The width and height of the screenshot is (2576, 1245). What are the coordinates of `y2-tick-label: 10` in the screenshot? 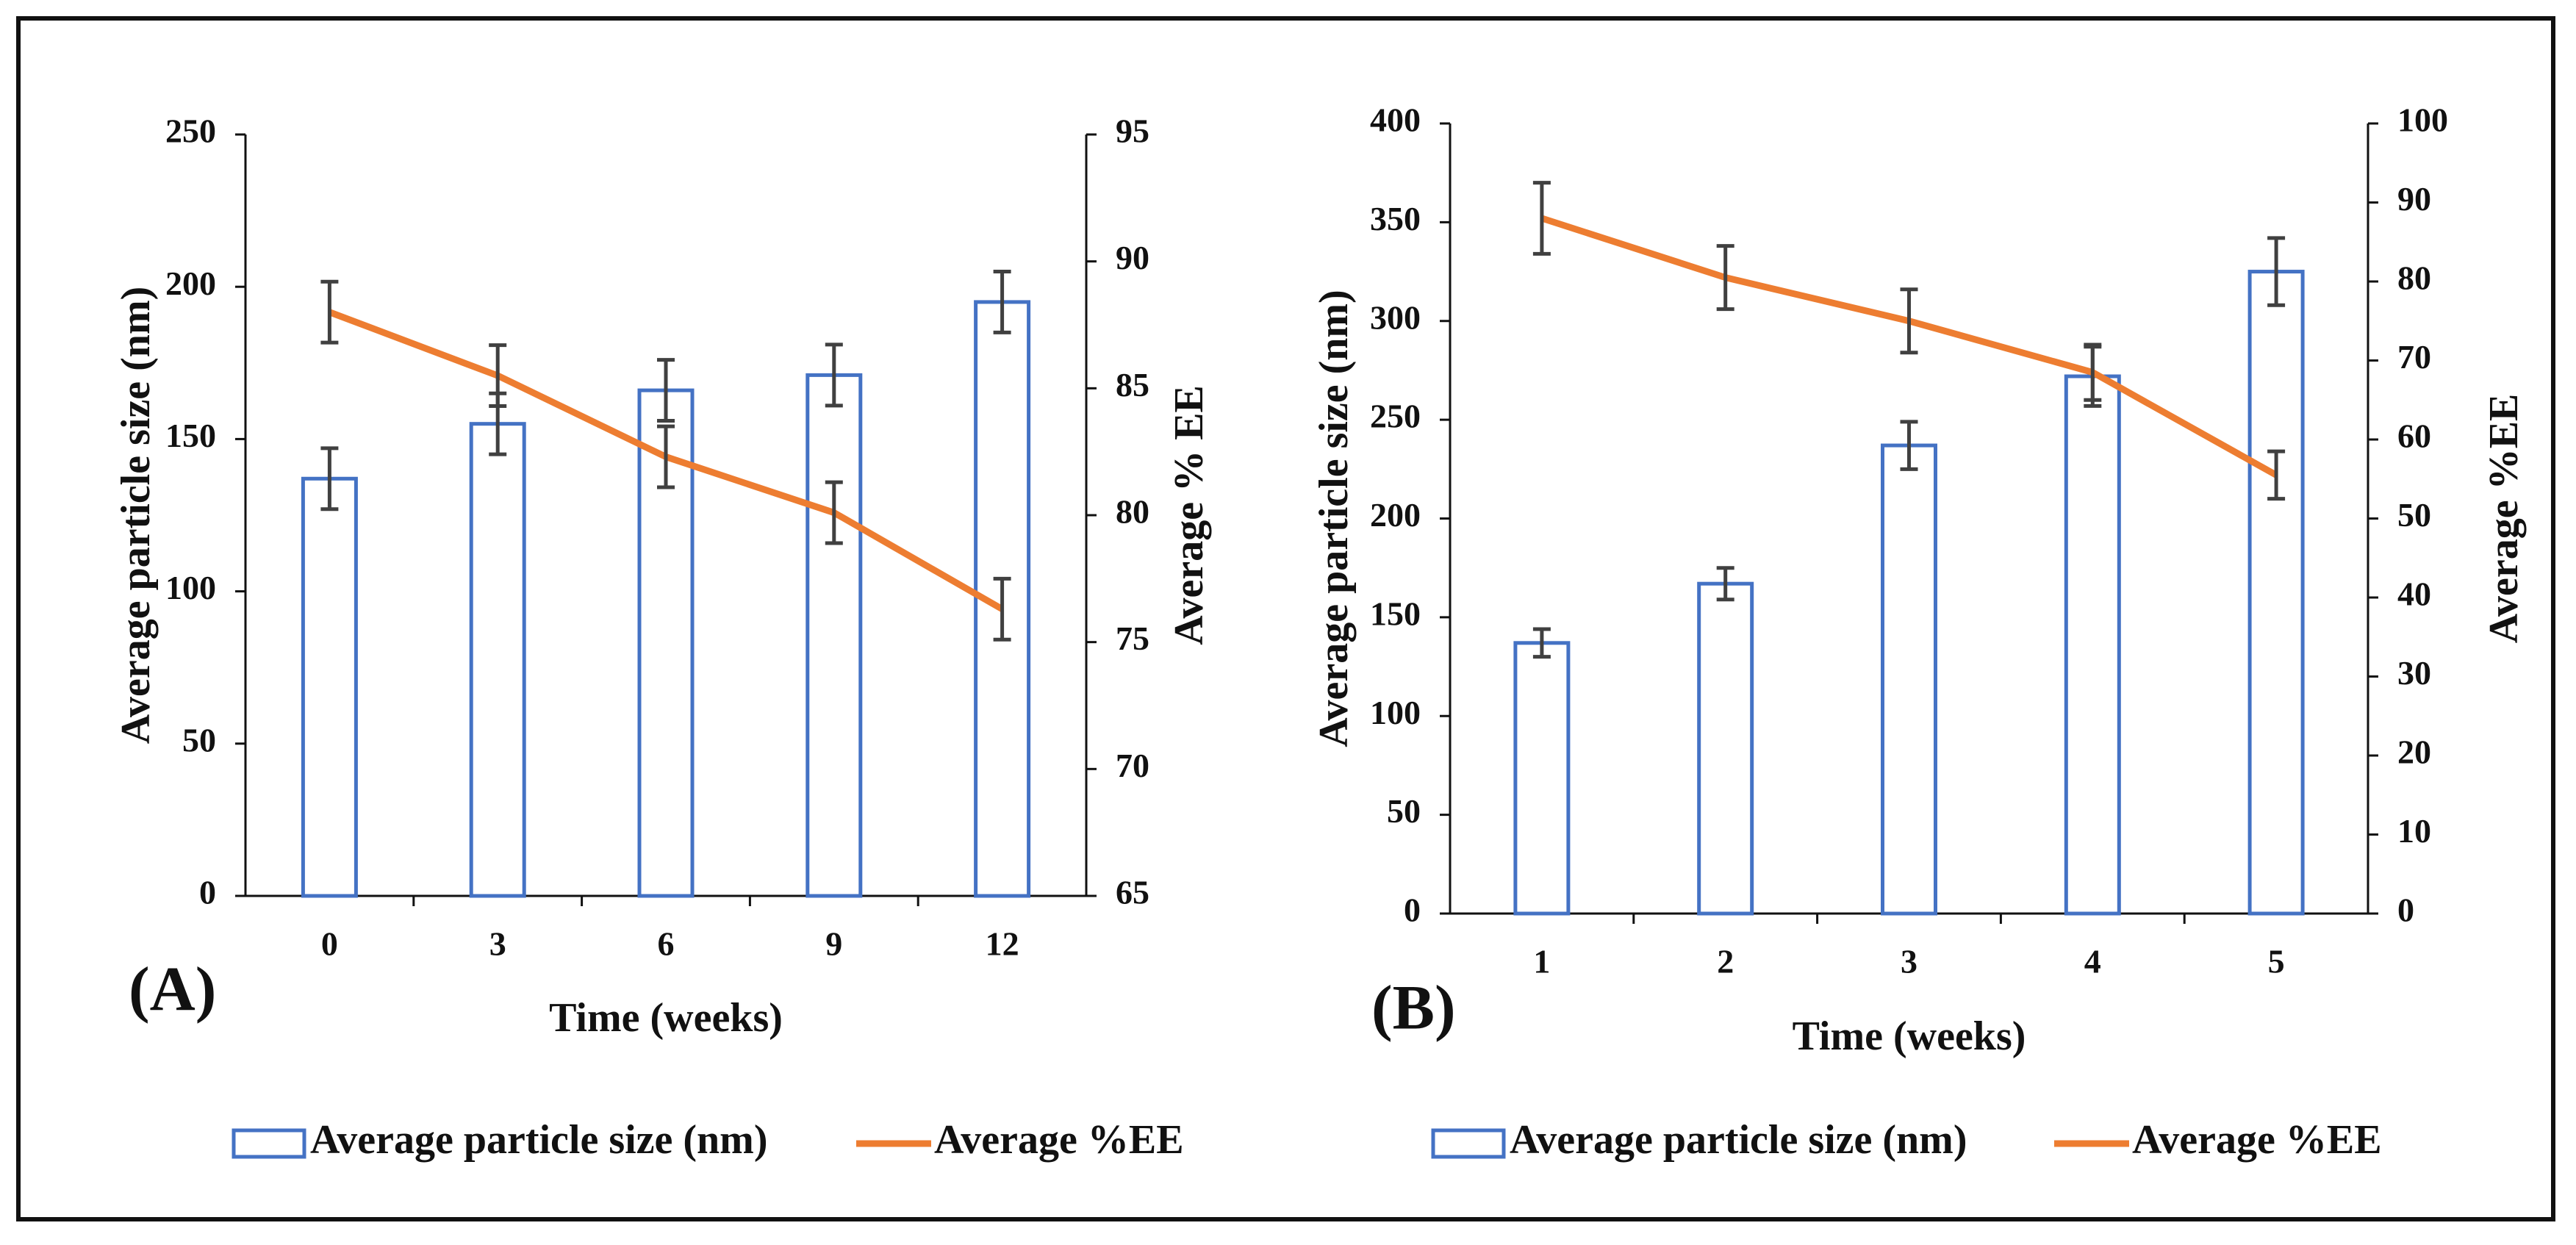 It's located at (2414, 831).